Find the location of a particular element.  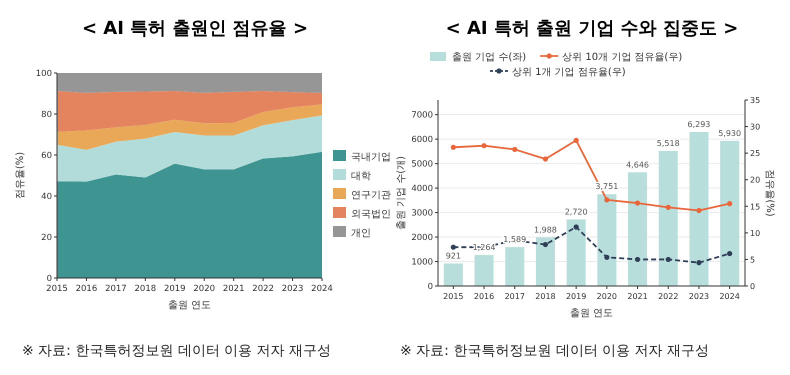

y2-axis-title: 점유율(%) is located at coordinates (769, 193).